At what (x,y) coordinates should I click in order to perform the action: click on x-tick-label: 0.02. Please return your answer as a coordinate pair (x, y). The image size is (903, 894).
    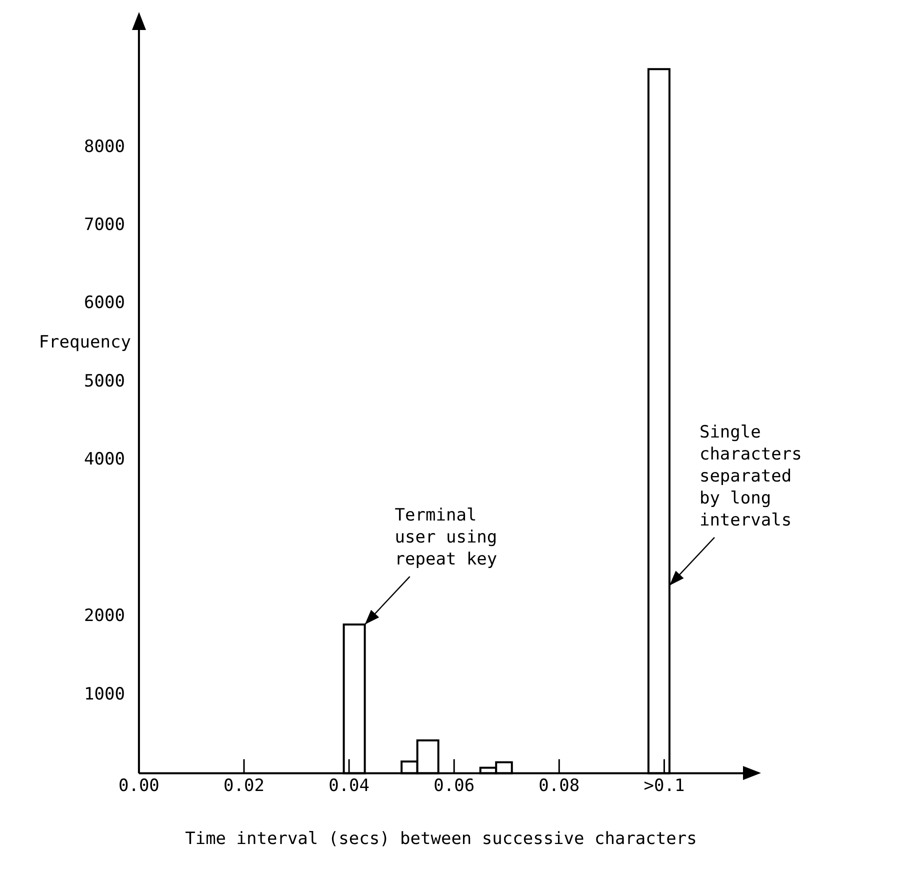
    Looking at the image, I should click on (244, 786).